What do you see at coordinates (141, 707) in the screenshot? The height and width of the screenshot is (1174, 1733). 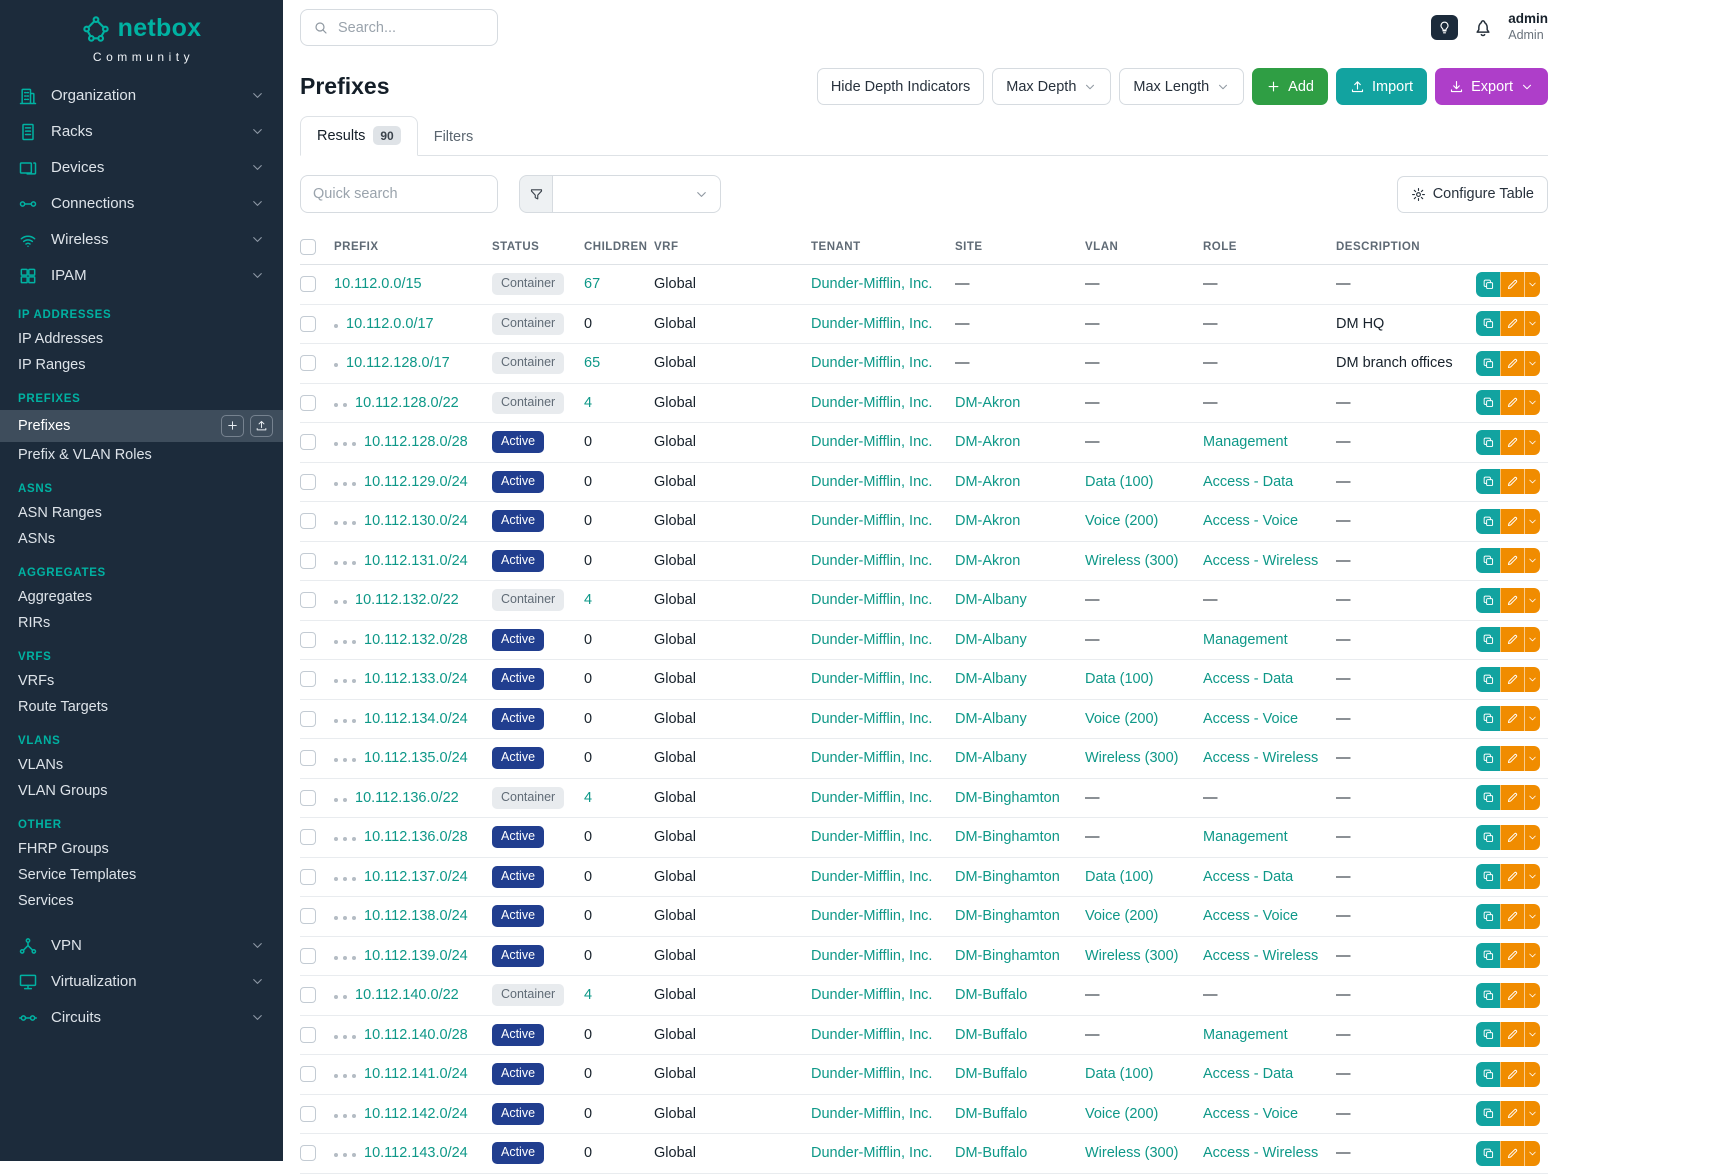 I see `sidebar-item-route-targets: Route Targets` at bounding box center [141, 707].